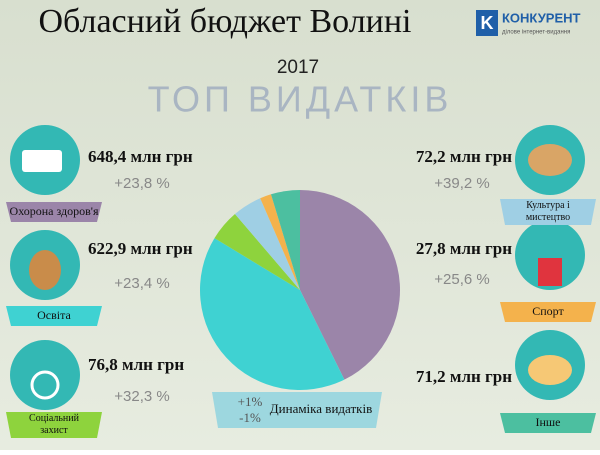  What do you see at coordinates (550, 370) in the screenshot?
I see `icon-piggy` at bounding box center [550, 370].